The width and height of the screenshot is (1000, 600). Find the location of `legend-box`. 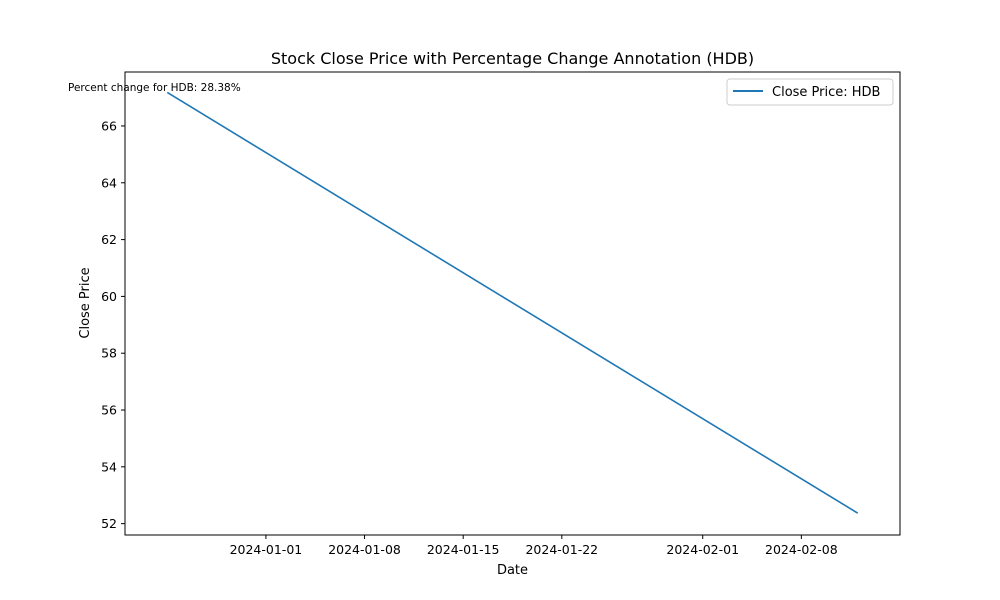

legend-box is located at coordinates (810, 92).